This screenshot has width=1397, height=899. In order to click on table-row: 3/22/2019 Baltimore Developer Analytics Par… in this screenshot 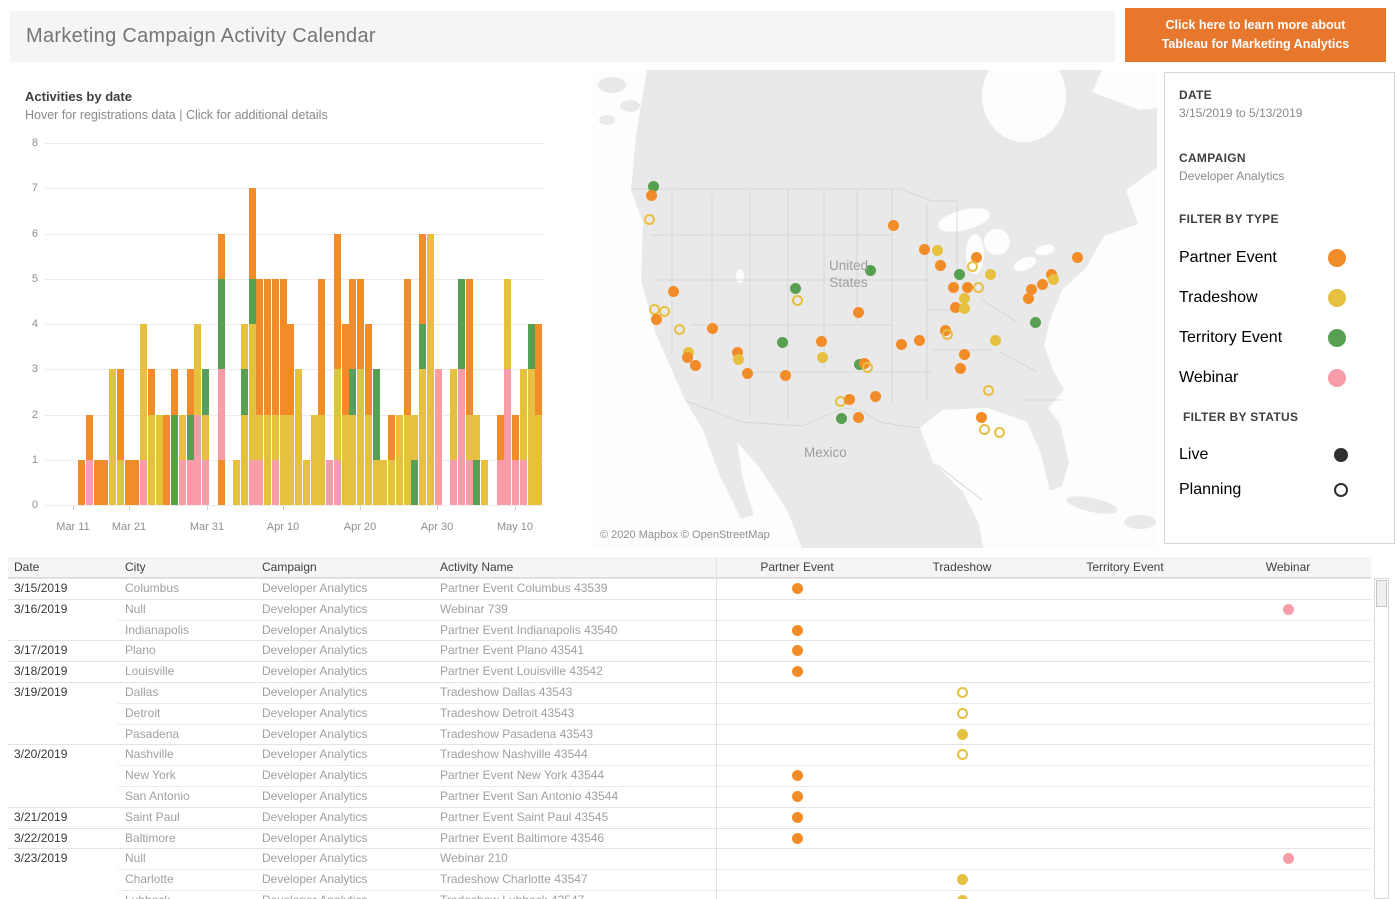, I will do `click(689, 838)`.